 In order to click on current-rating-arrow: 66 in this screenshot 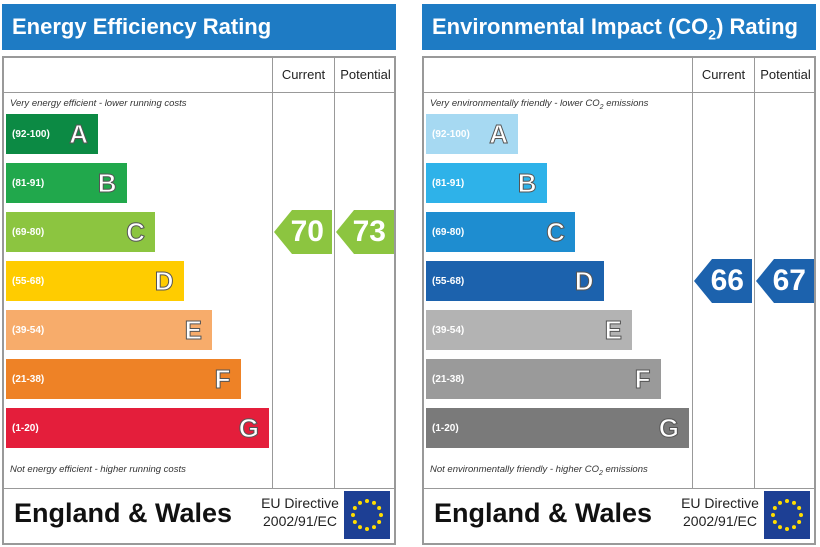, I will do `click(723, 281)`.